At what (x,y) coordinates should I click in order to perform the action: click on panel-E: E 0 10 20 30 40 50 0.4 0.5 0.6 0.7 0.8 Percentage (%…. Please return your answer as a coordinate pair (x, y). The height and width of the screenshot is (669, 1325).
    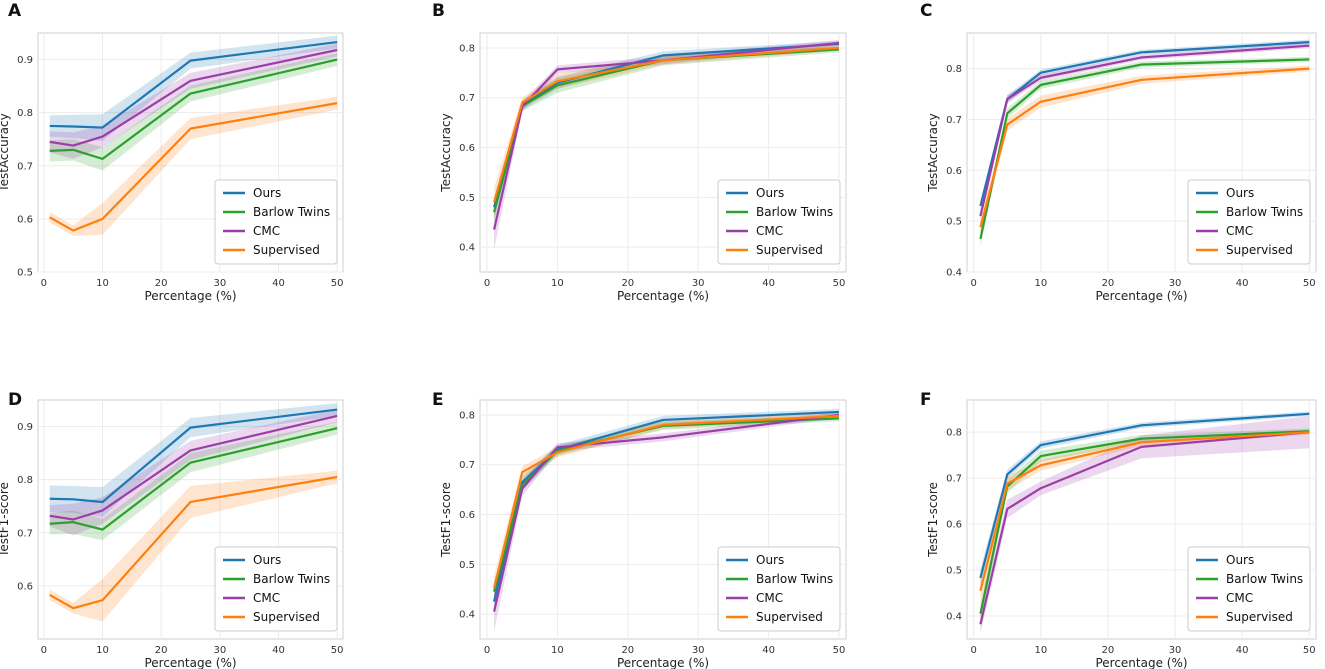
    Looking at the image, I should click on (639, 529).